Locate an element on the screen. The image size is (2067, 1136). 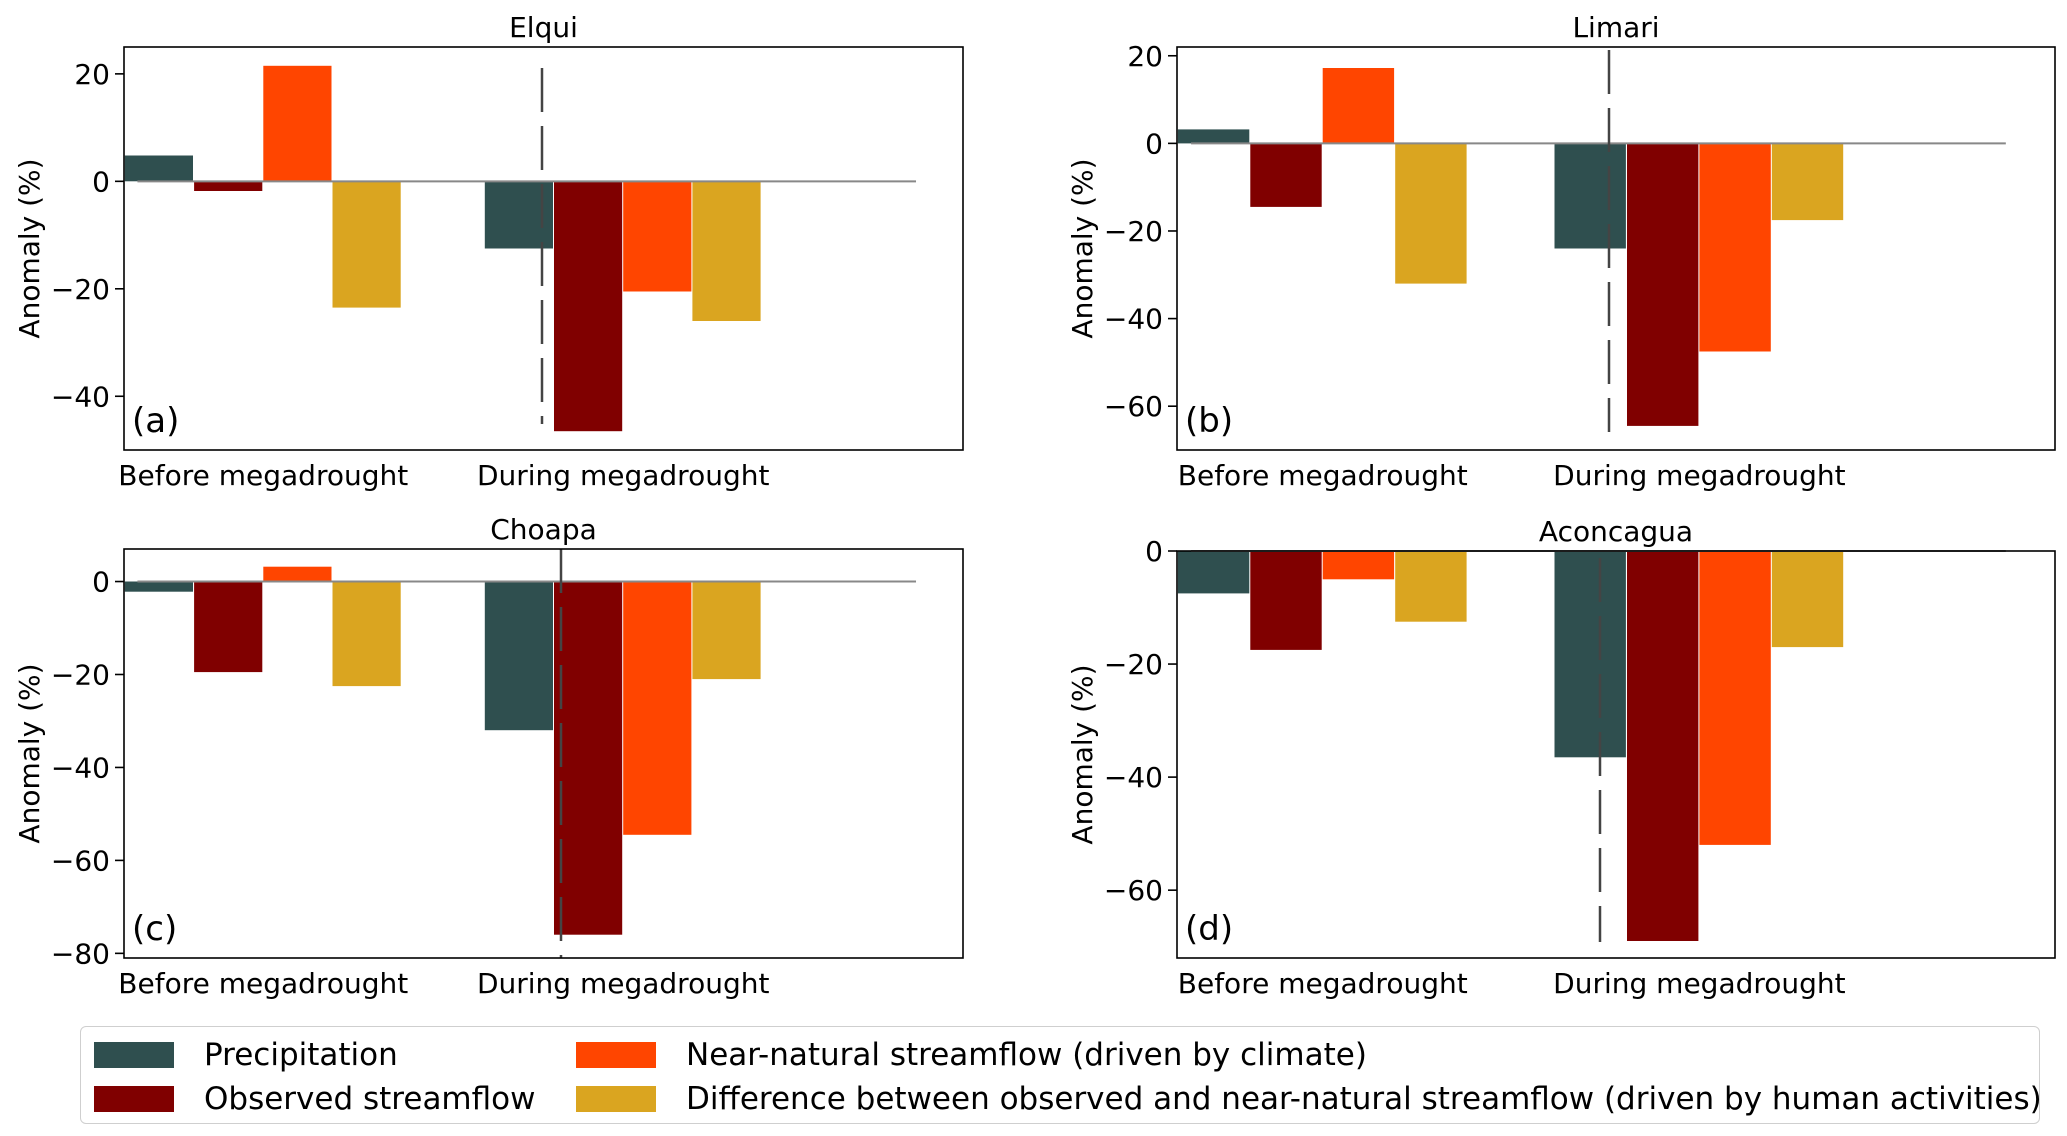
panel-title: Aconcagua is located at coordinates (1616, 531).